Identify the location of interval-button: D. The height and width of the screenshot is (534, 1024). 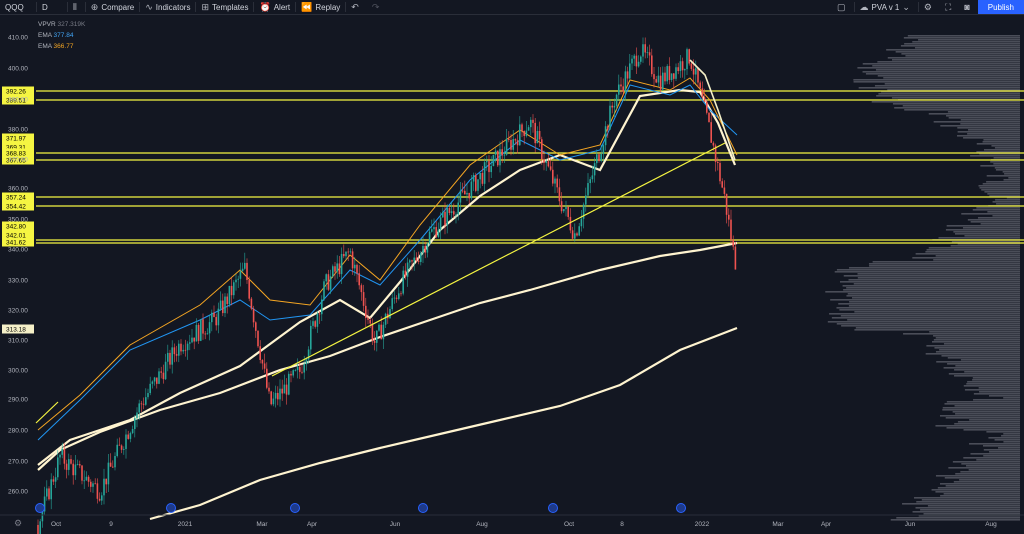
(52, 7).